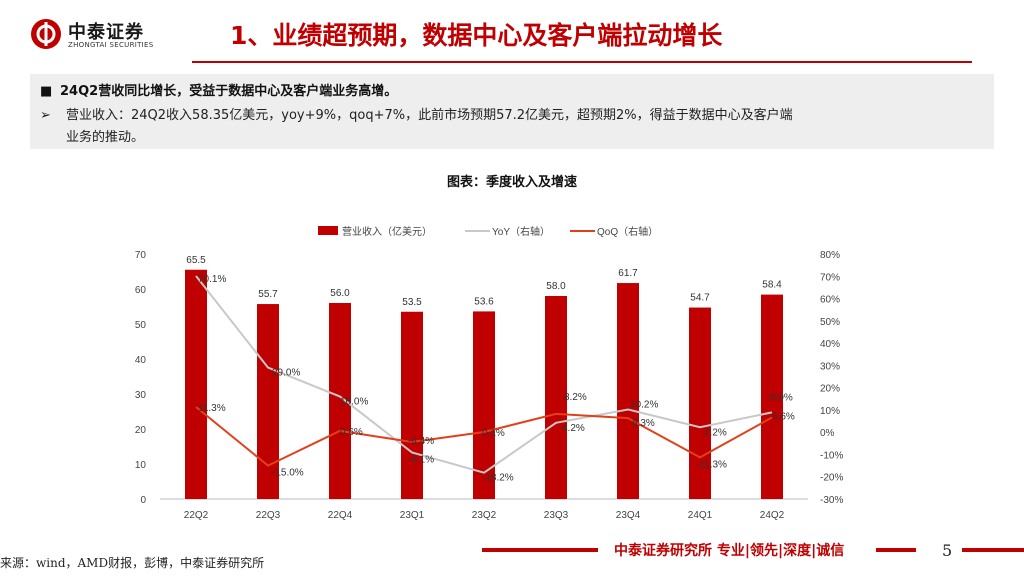 Image resolution: width=1024 pixels, height=576 pixels. I want to click on yoy-point-label: 2.2%, so click(715, 432).